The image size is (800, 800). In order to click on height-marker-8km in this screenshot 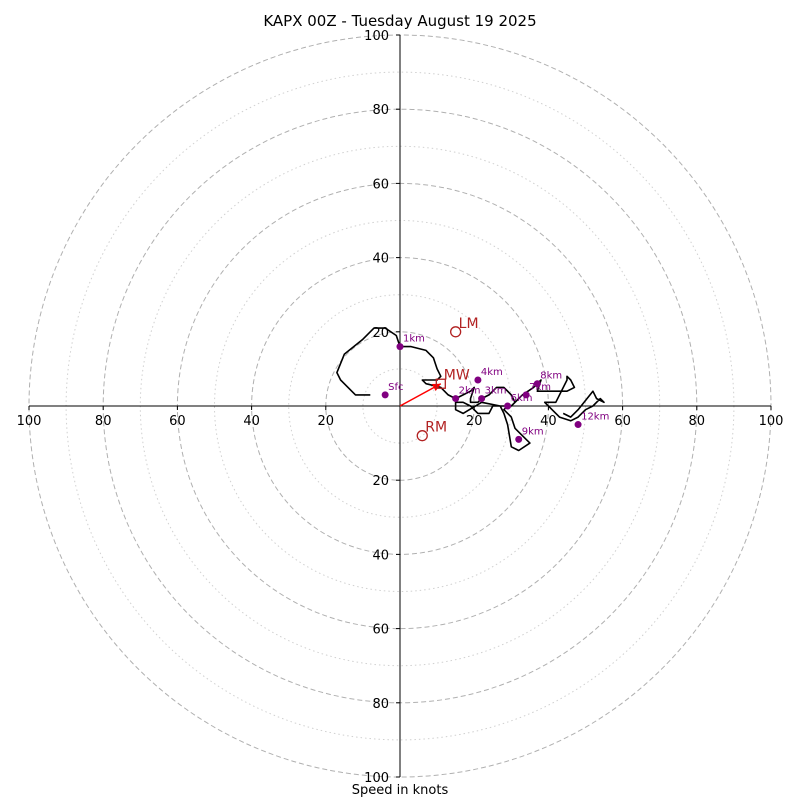, I will do `click(537, 384)`.